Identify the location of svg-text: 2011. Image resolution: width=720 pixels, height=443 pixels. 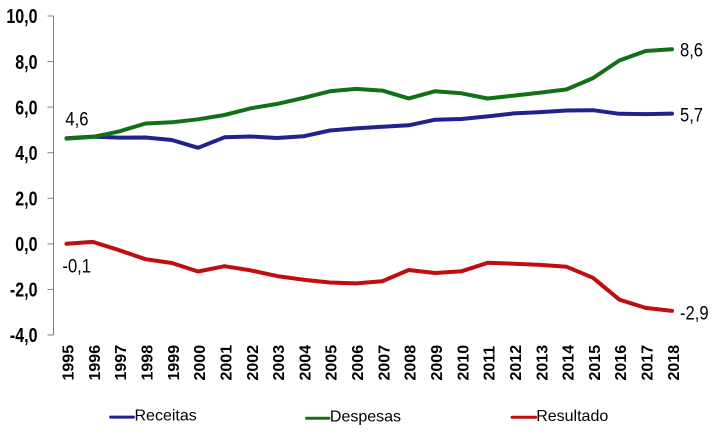
(490, 363).